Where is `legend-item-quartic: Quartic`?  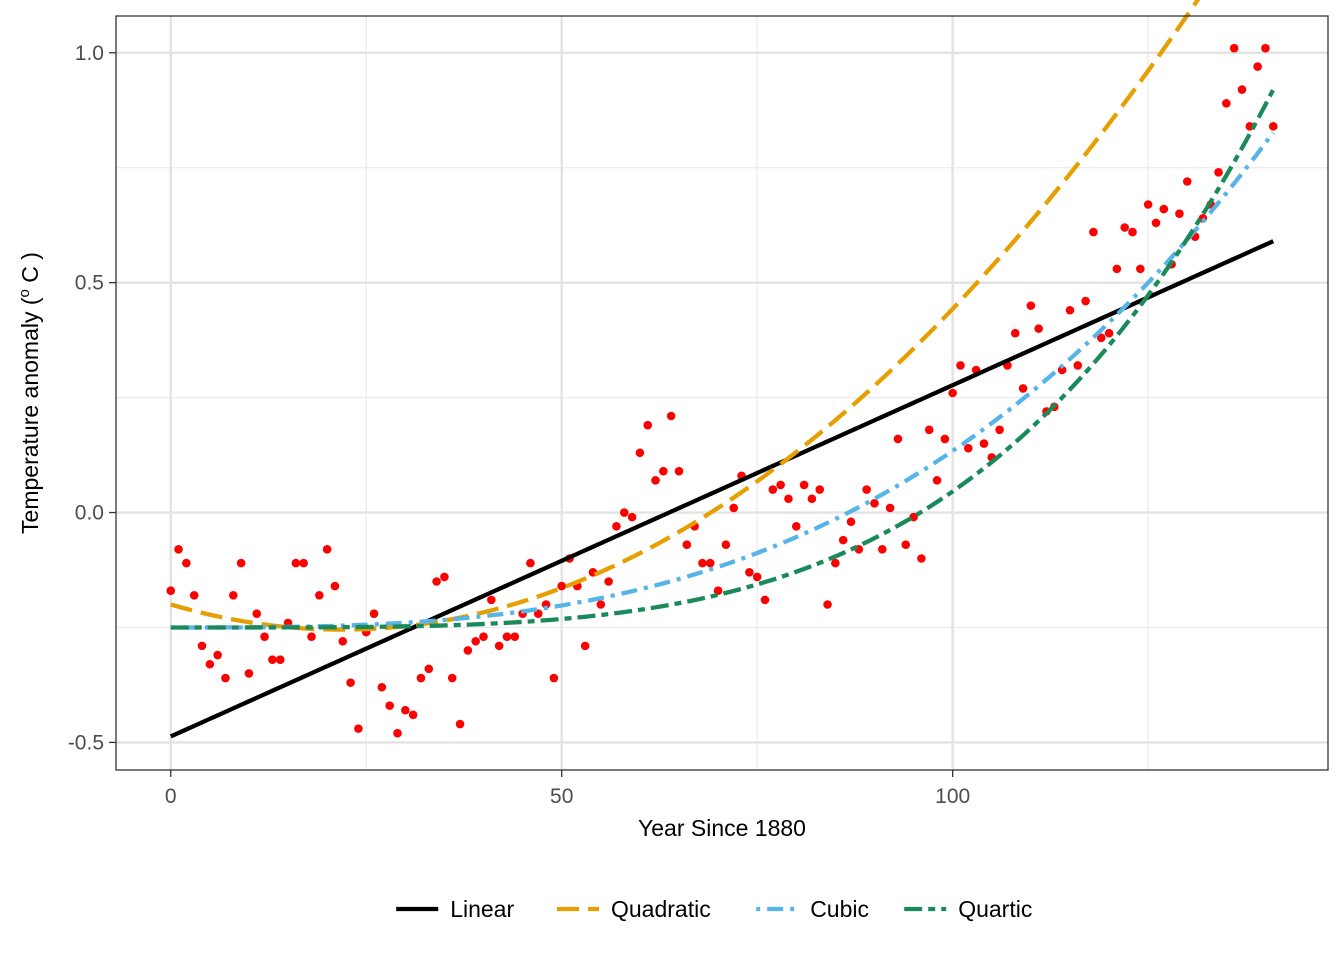 legend-item-quartic: Quartic is located at coordinates (968, 909).